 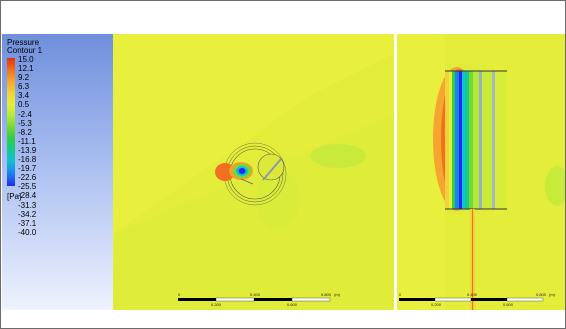 I want to click on legend-level: 15.0, so click(x=26, y=59).